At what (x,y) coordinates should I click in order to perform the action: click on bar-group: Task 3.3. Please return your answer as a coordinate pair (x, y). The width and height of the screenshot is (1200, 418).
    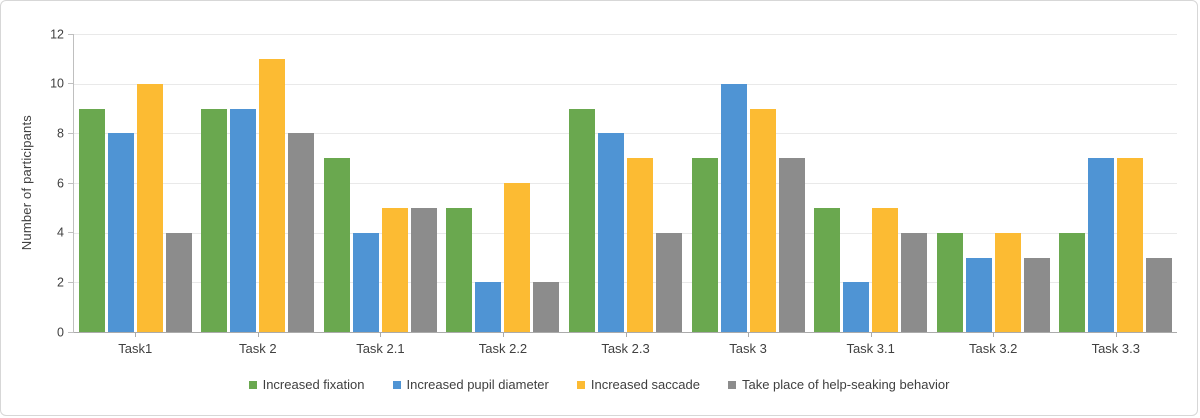
    Looking at the image, I should click on (1116, 195).